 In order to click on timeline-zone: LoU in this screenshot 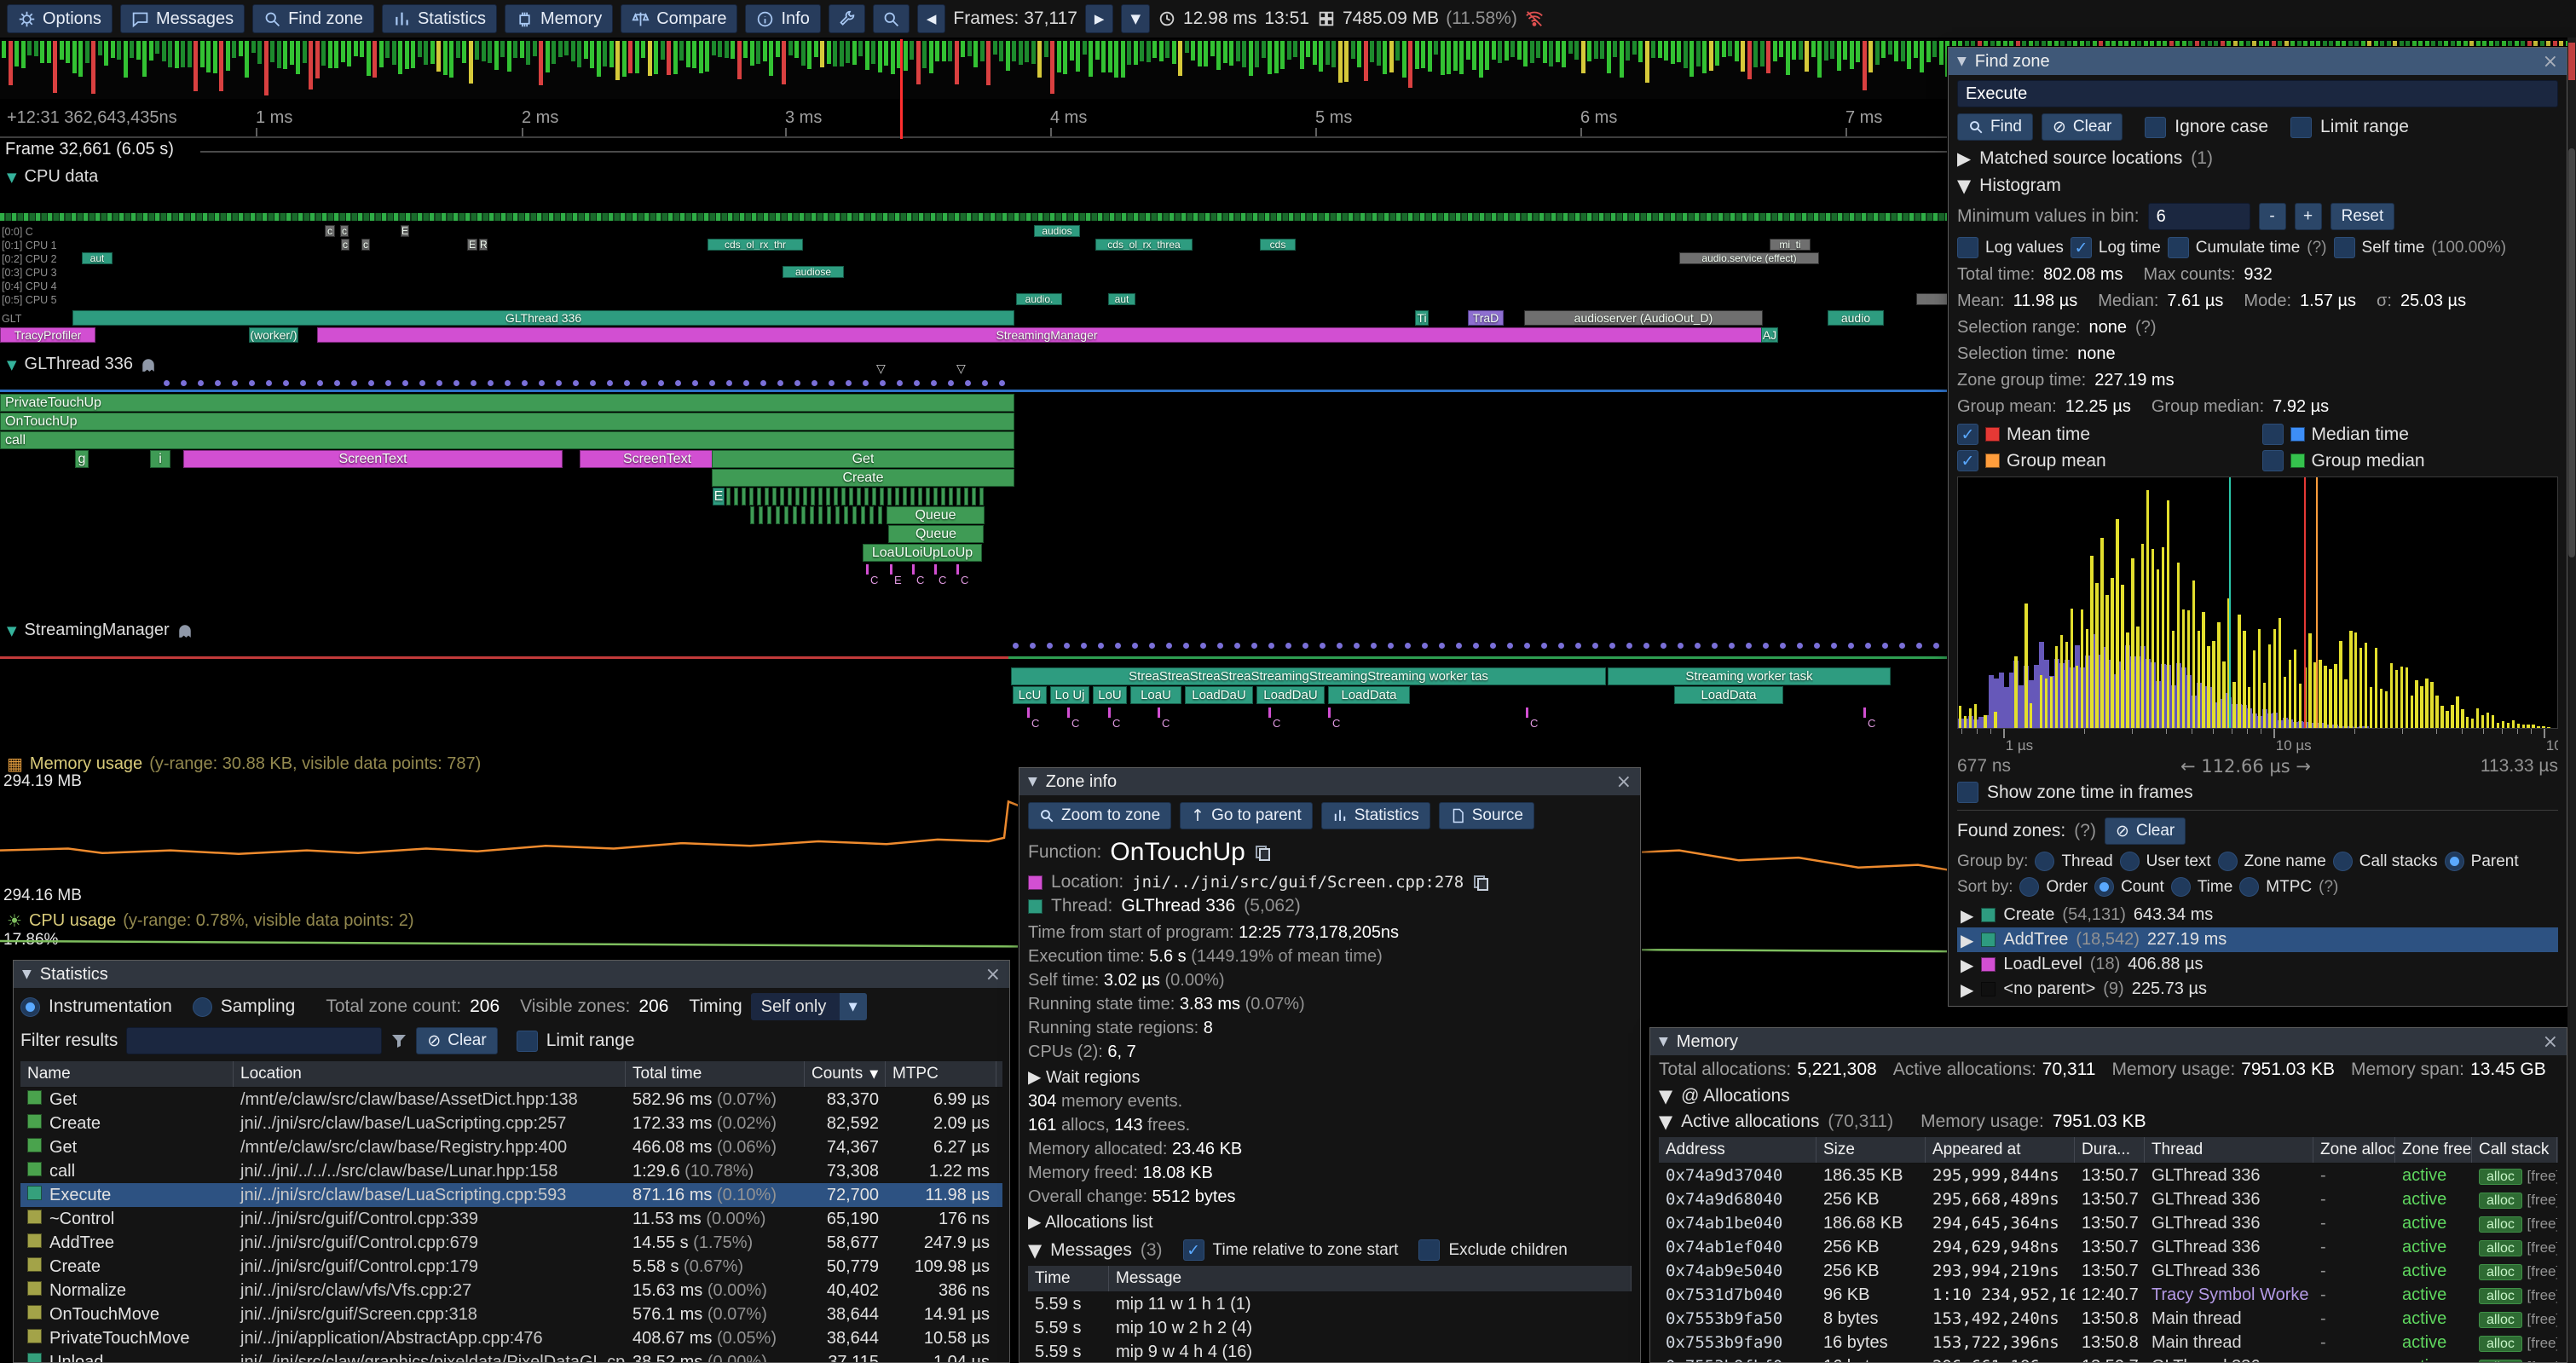, I will do `click(1110, 695)`.